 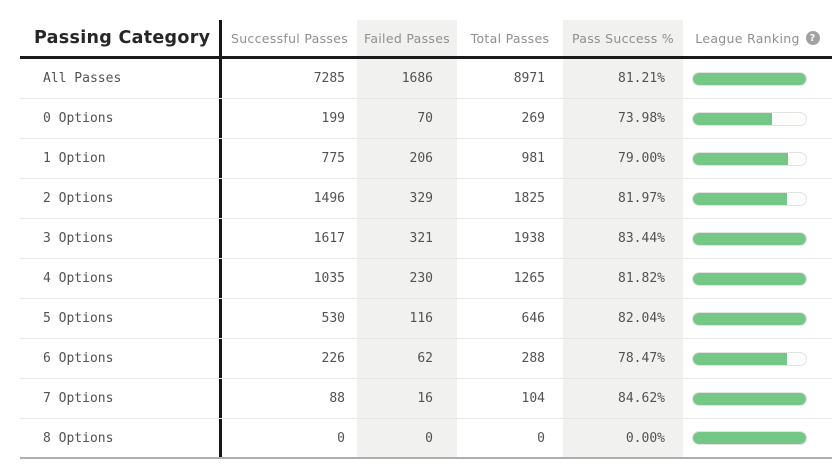 What do you see at coordinates (623, 358) in the screenshot?
I see `row-pass-success-pct: 78.47%` at bounding box center [623, 358].